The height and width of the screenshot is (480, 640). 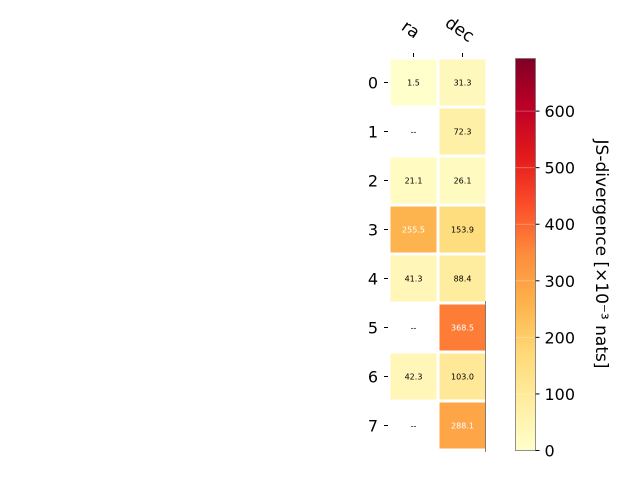 I want to click on cell-value-label: 26.1, so click(x=463, y=181).